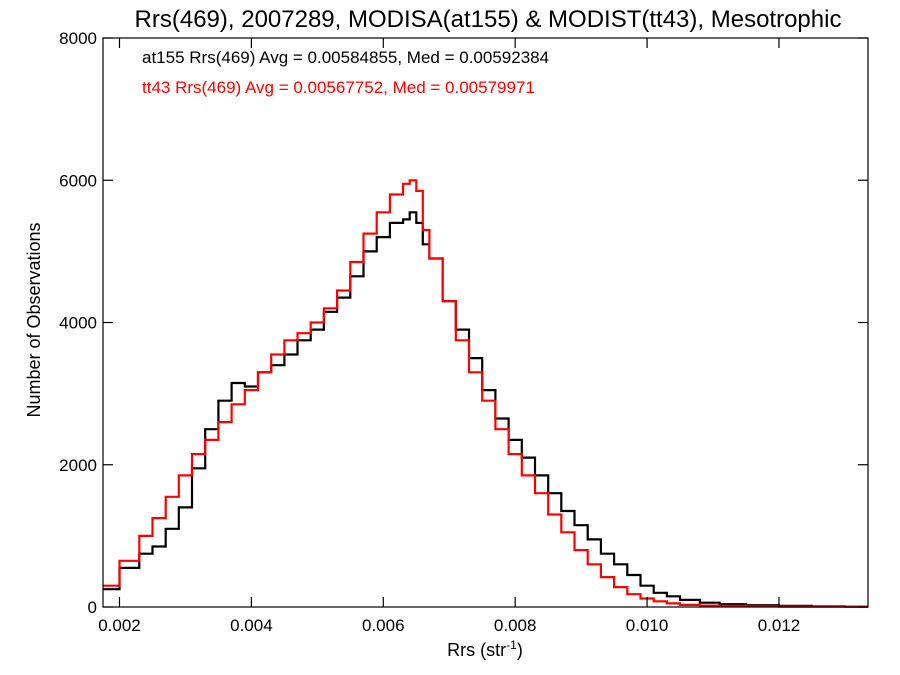 This screenshot has height=675, width=900. I want to click on x-tick-label: 0.002, so click(119, 625).